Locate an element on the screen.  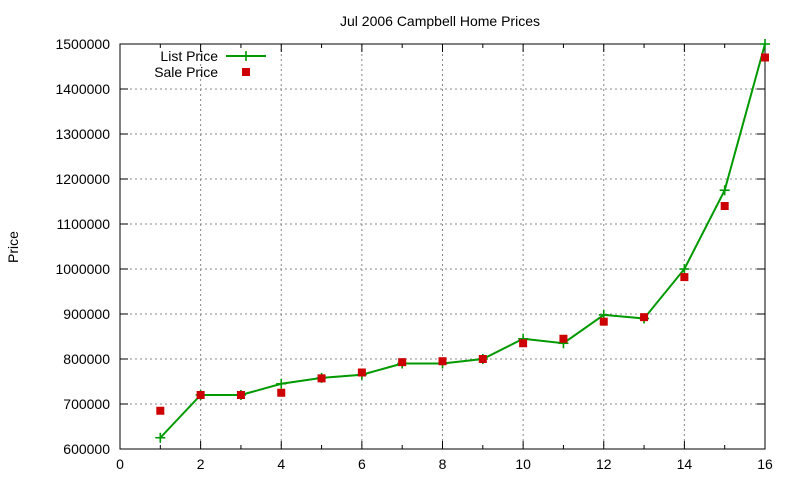
y-axis-label: Price is located at coordinates (13, 247).